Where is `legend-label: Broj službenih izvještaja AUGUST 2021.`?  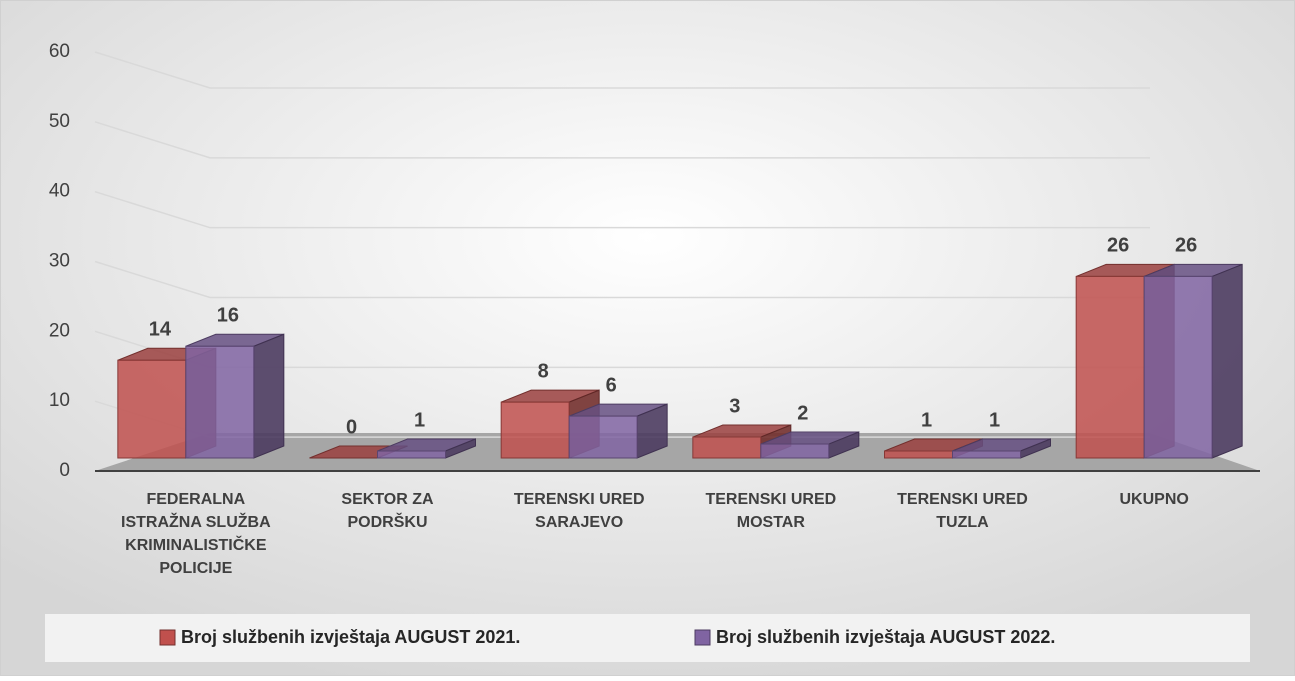 legend-label: Broj službenih izvještaja AUGUST 2021. is located at coordinates (350, 637).